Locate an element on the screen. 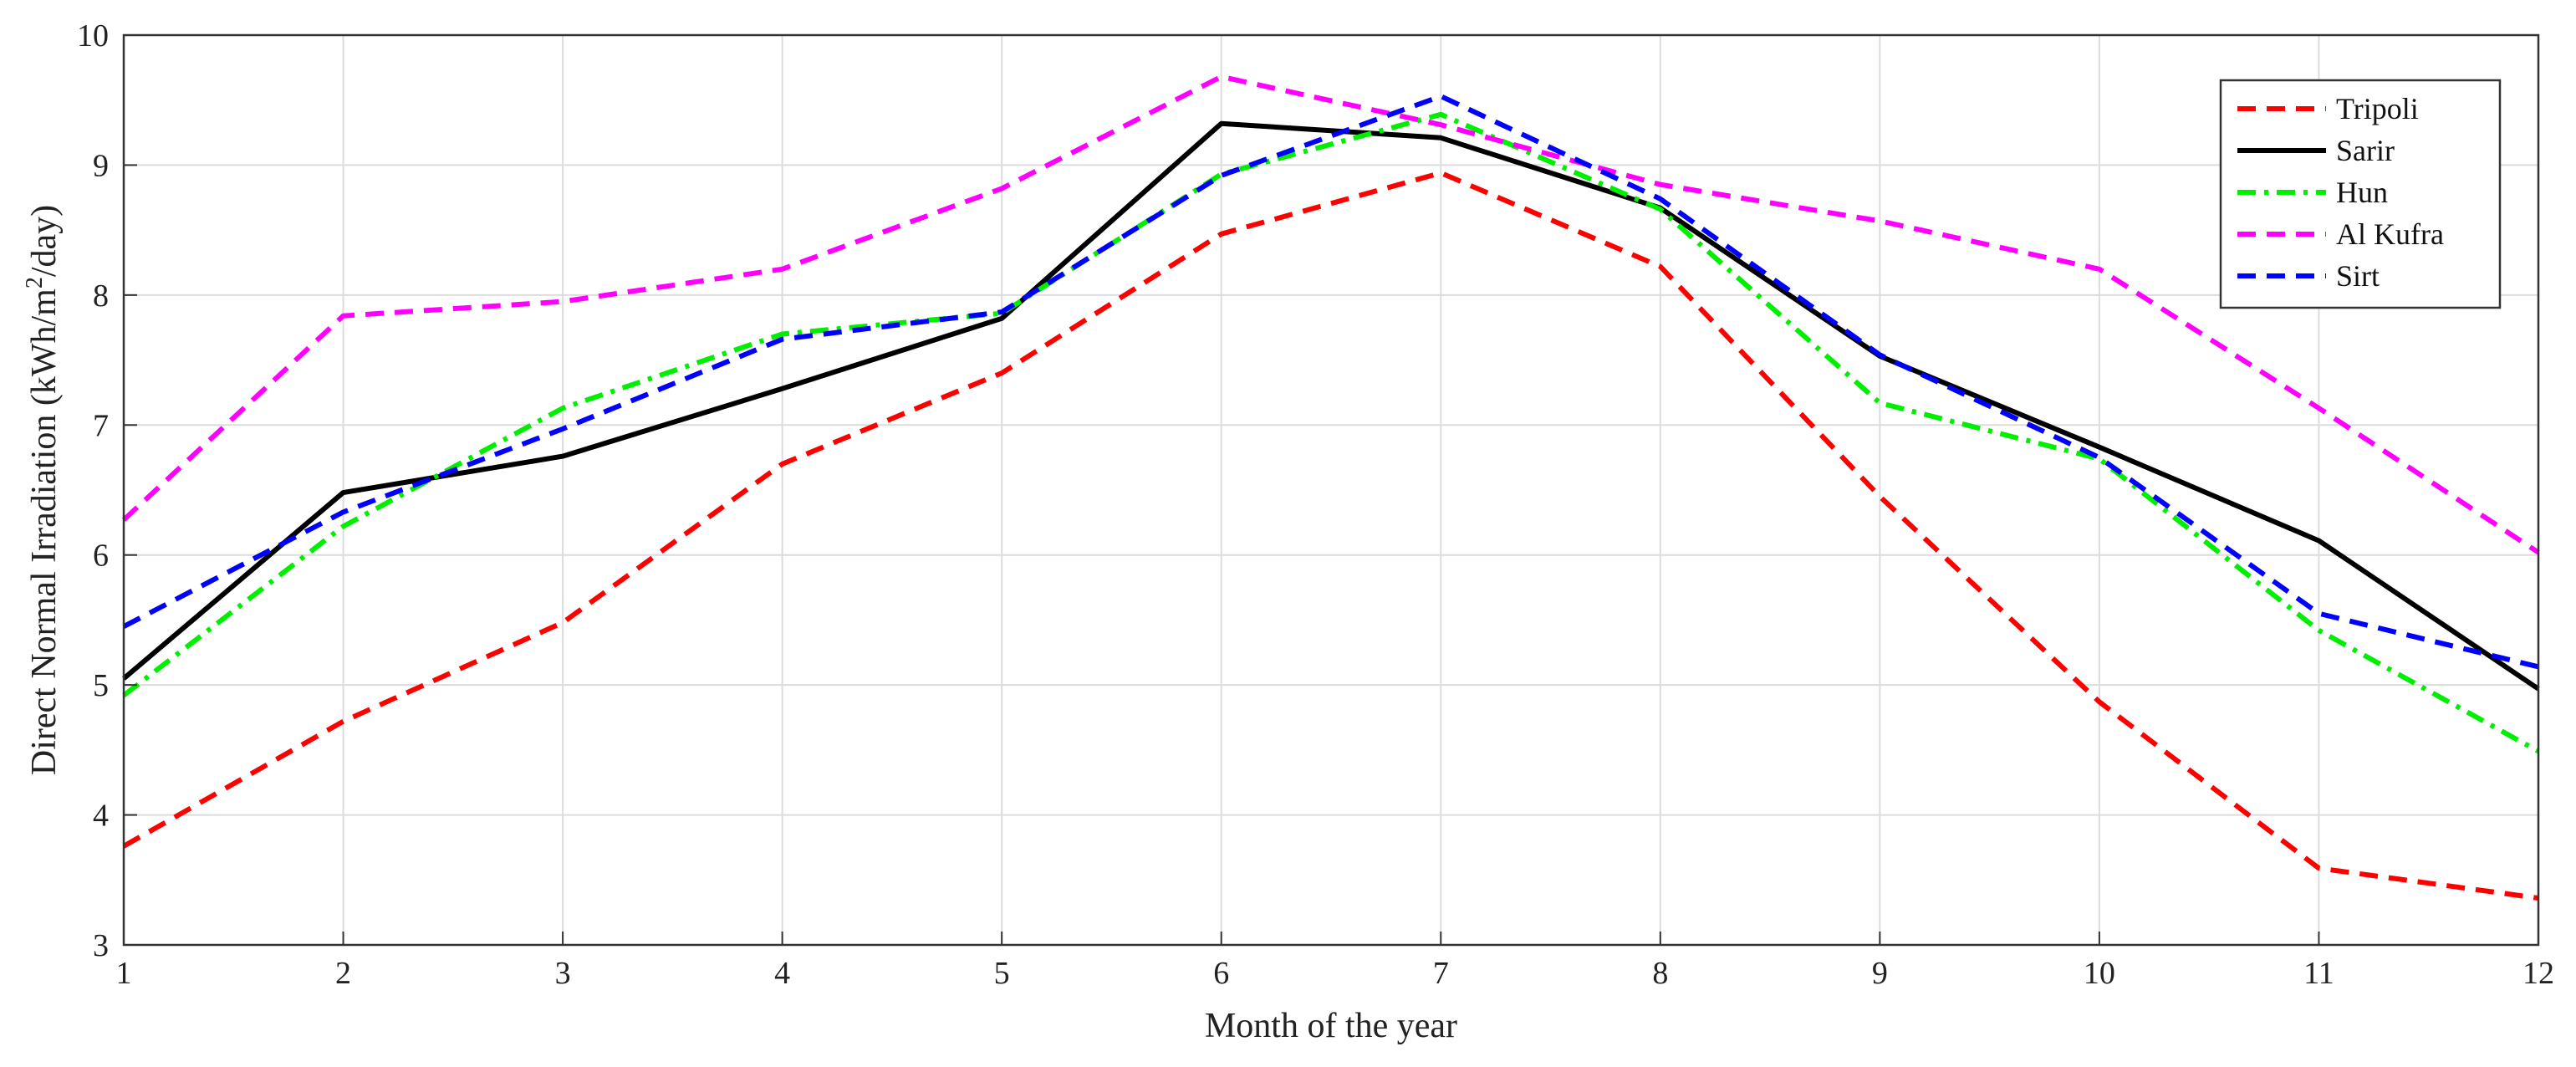 The height and width of the screenshot is (1067, 2576). legend: Tripoli Sarir Hun Al Kufra Sirt is located at coordinates (2360, 194).